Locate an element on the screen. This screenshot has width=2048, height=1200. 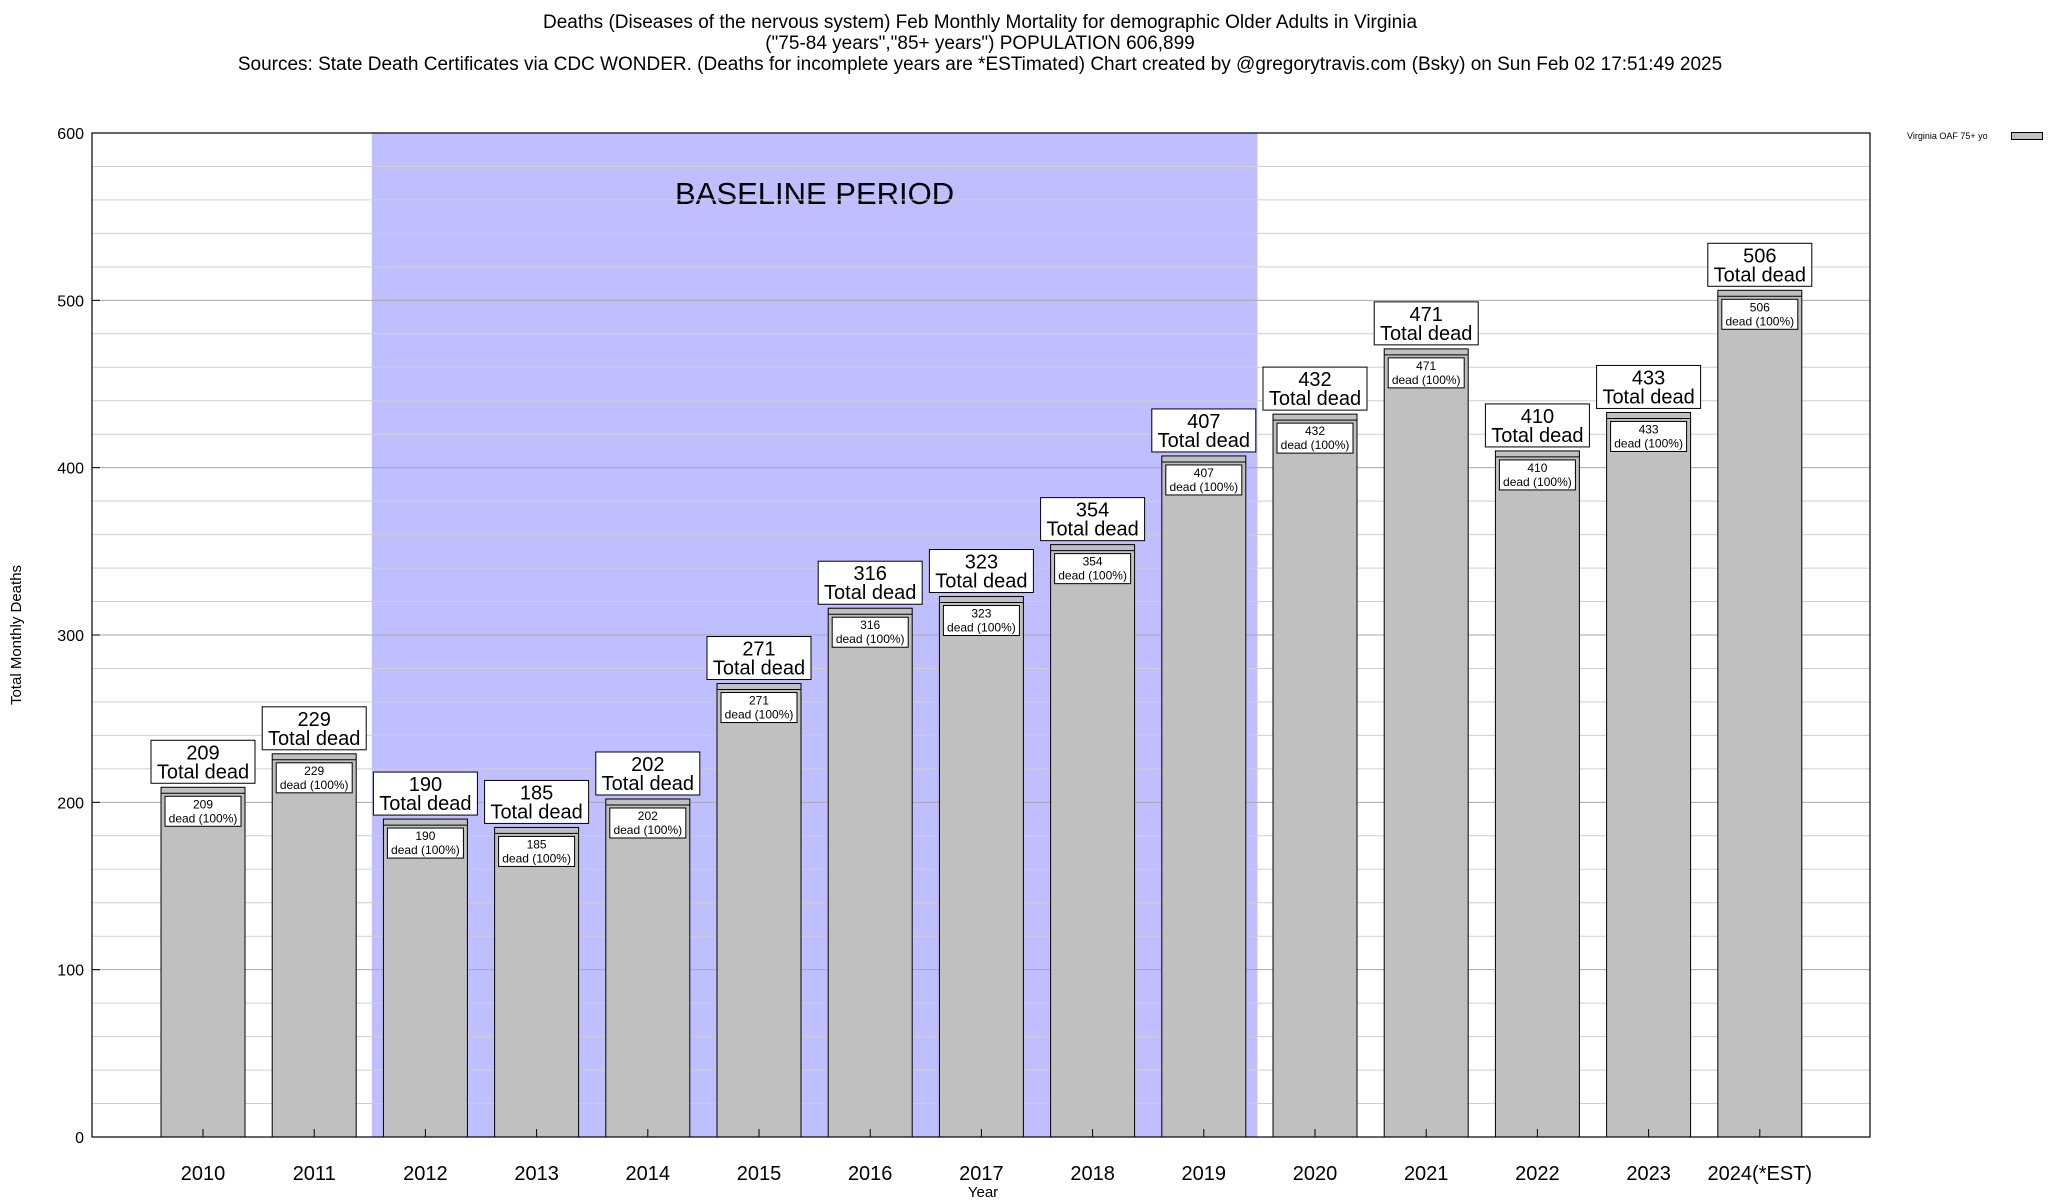
baseline-label: BASELINE PERIOD is located at coordinates (814, 193).